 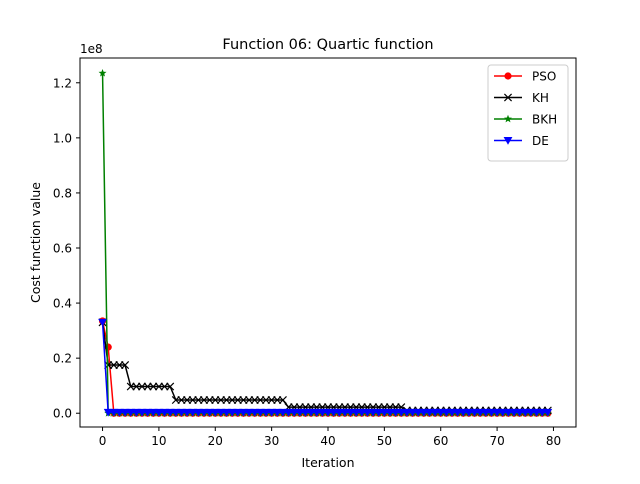 What do you see at coordinates (544, 120) in the screenshot?
I see `legend-label: BKH` at bounding box center [544, 120].